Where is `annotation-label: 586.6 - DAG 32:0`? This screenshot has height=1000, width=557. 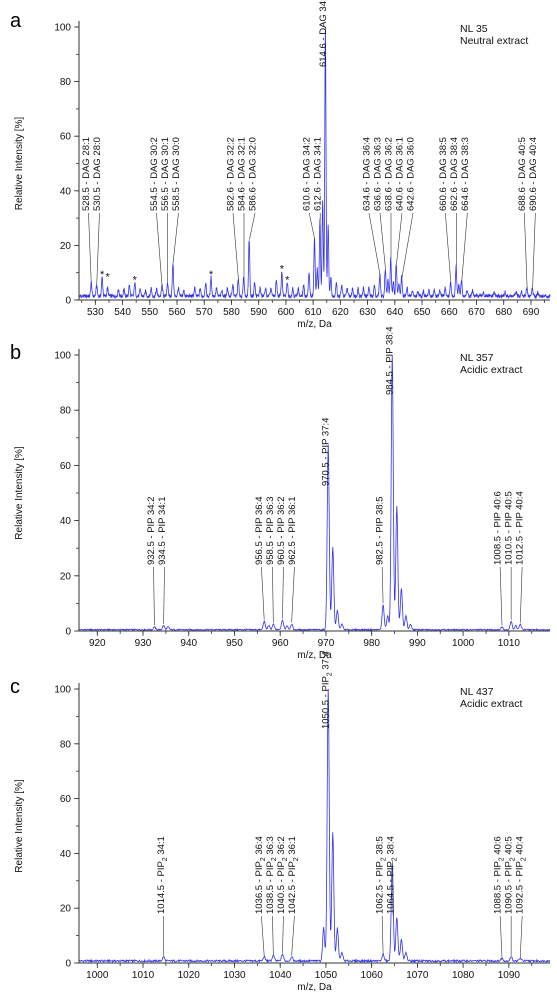 annotation-label: 586.6 - DAG 32:0 is located at coordinates (252, 174).